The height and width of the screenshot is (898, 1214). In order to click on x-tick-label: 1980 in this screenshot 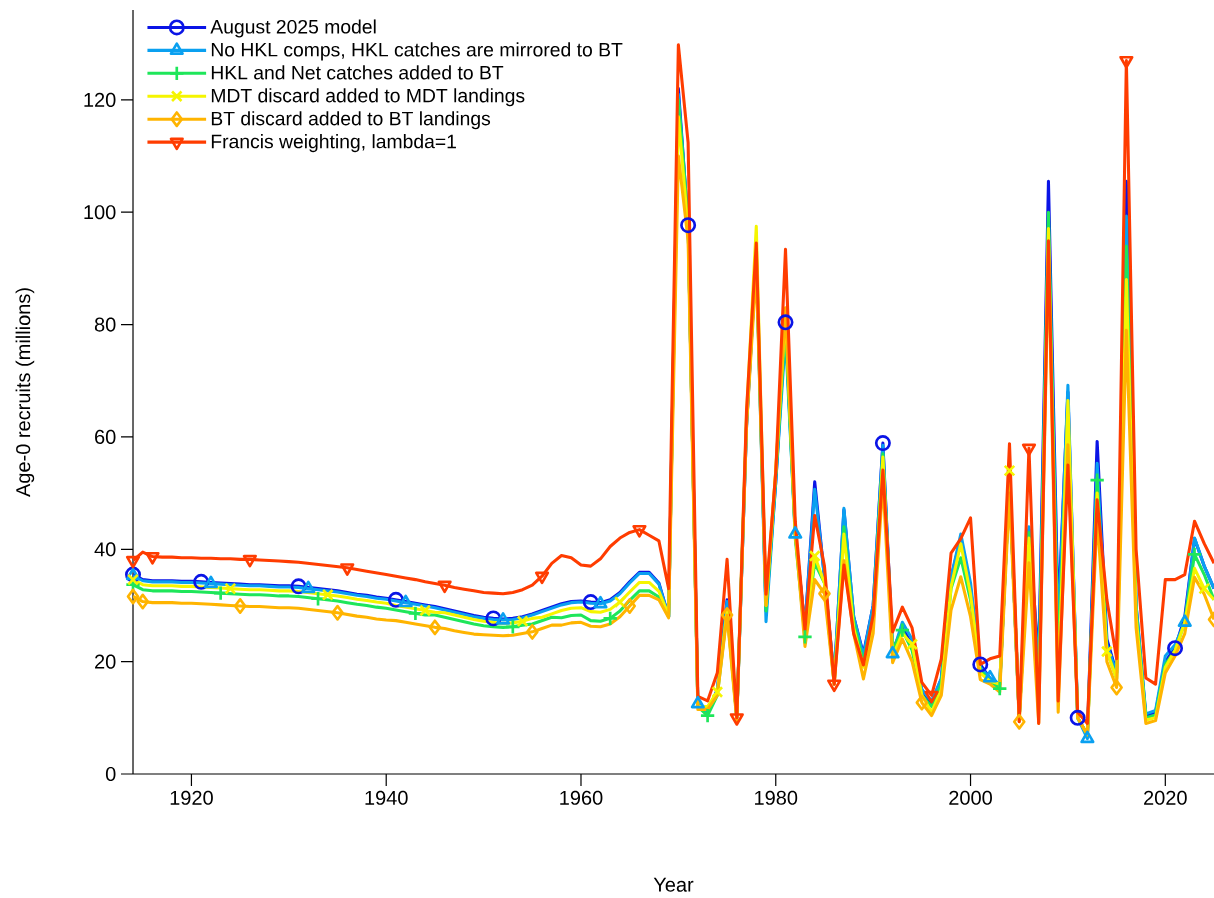, I will do `click(776, 797)`.